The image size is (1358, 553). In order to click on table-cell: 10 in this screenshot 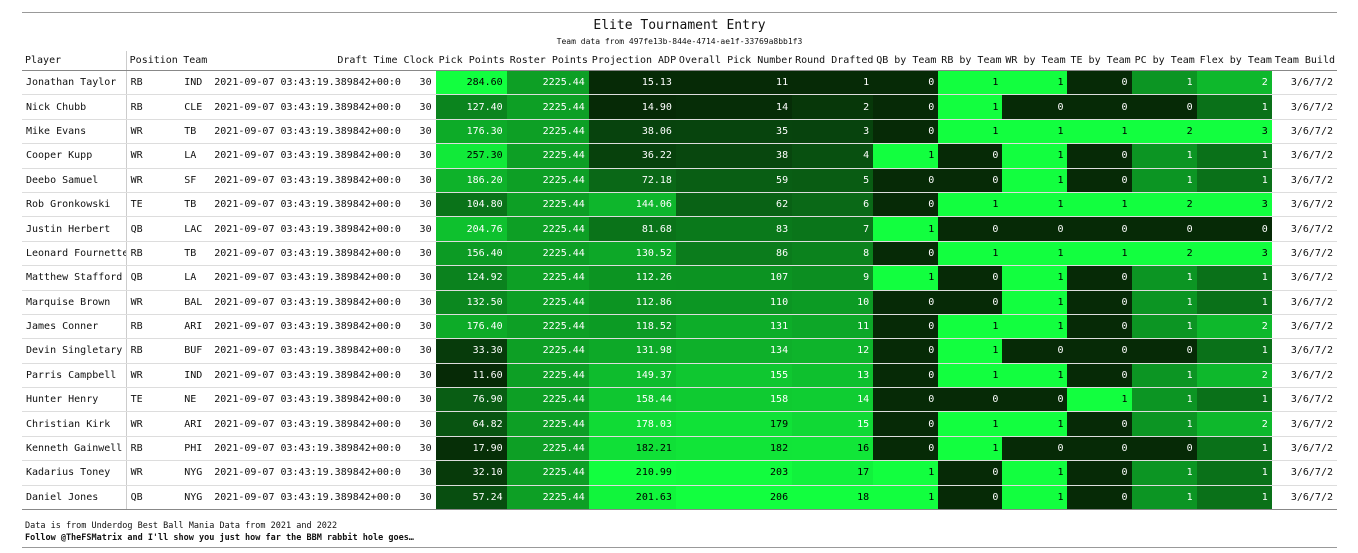, I will do `click(833, 302)`.